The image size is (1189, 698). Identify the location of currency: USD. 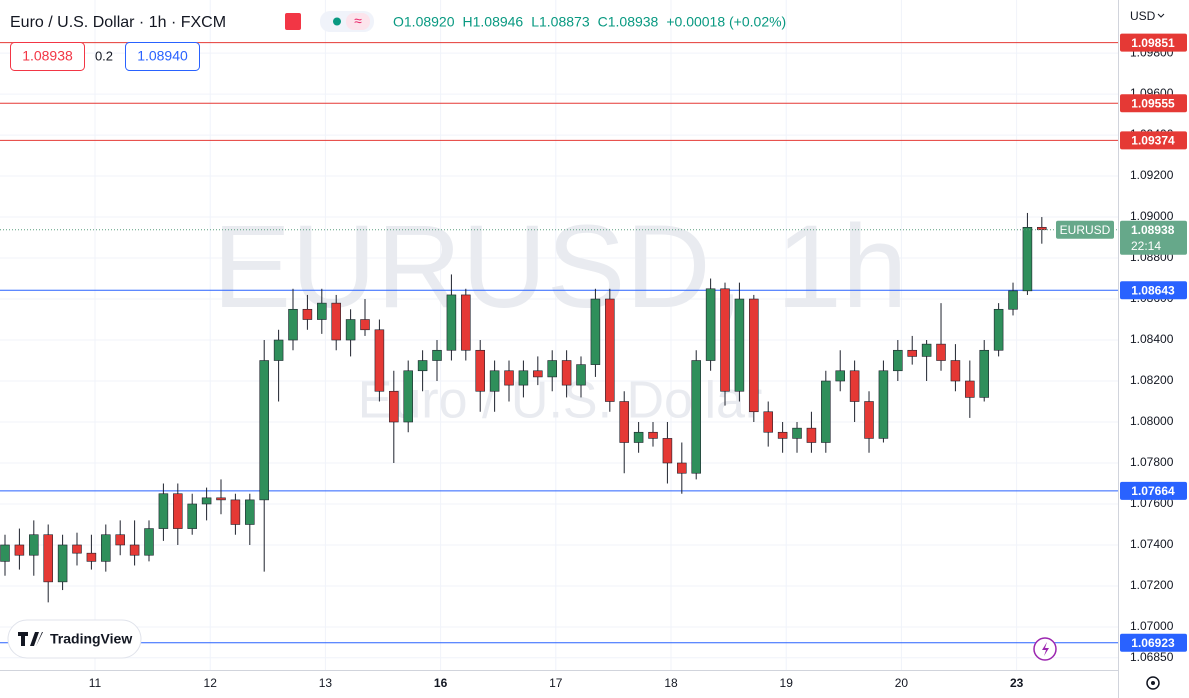
(1143, 16).